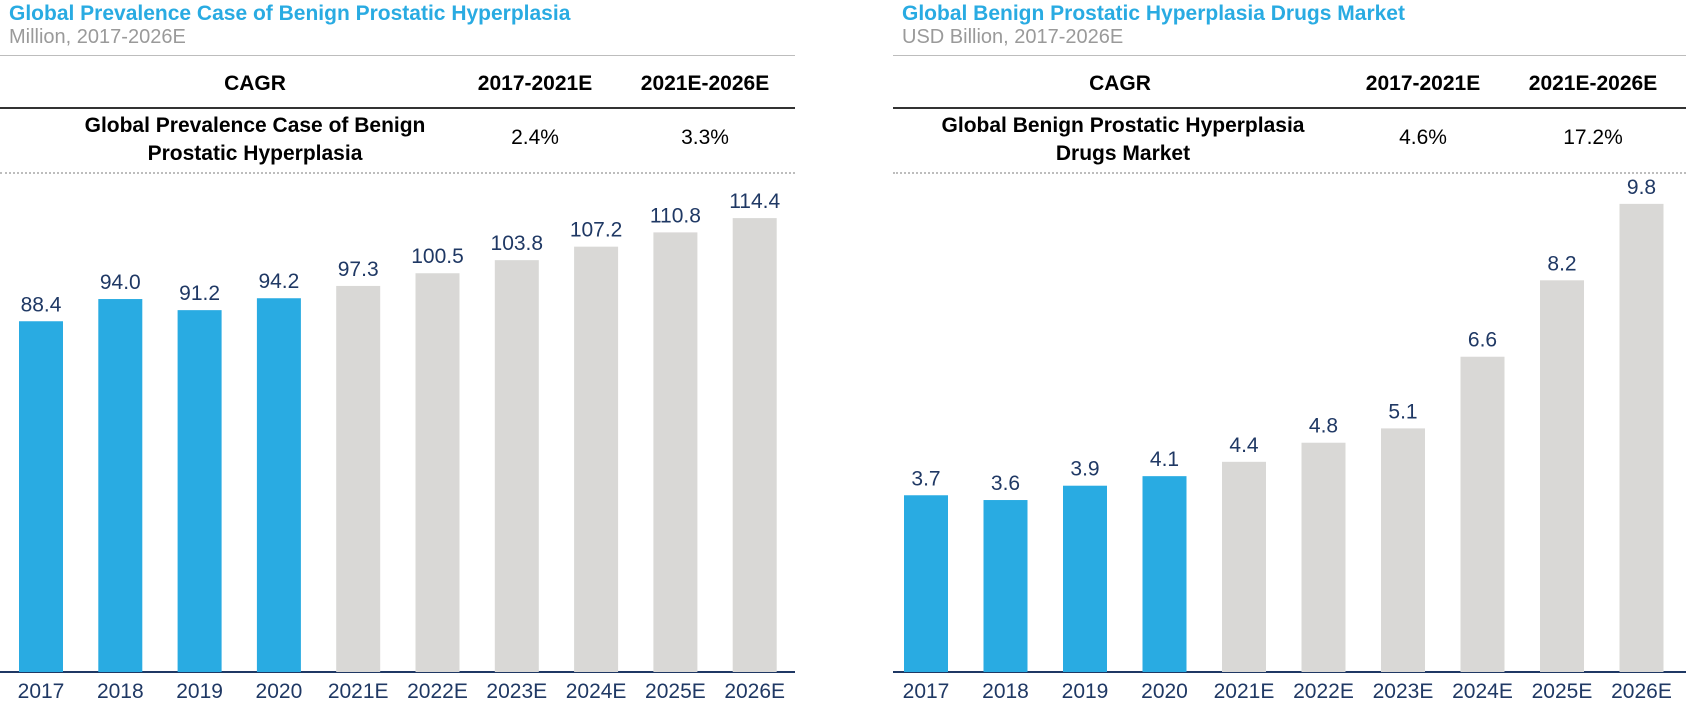 The image size is (1686, 704). Describe the element at coordinates (675, 215) in the screenshot. I see `data-label: 110.8` at that location.